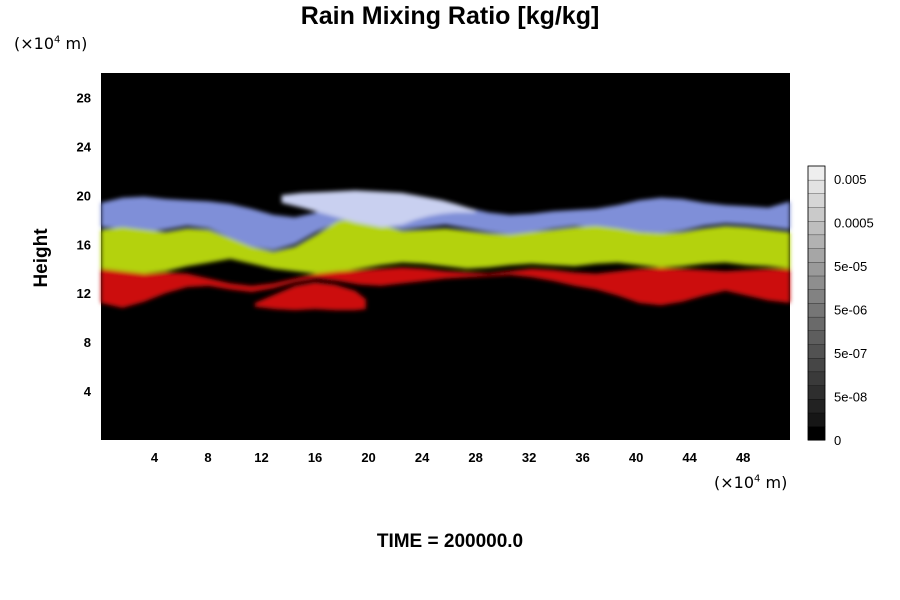 The height and width of the screenshot is (600, 900). I want to click on x-tick-label: 16, so click(315, 457).